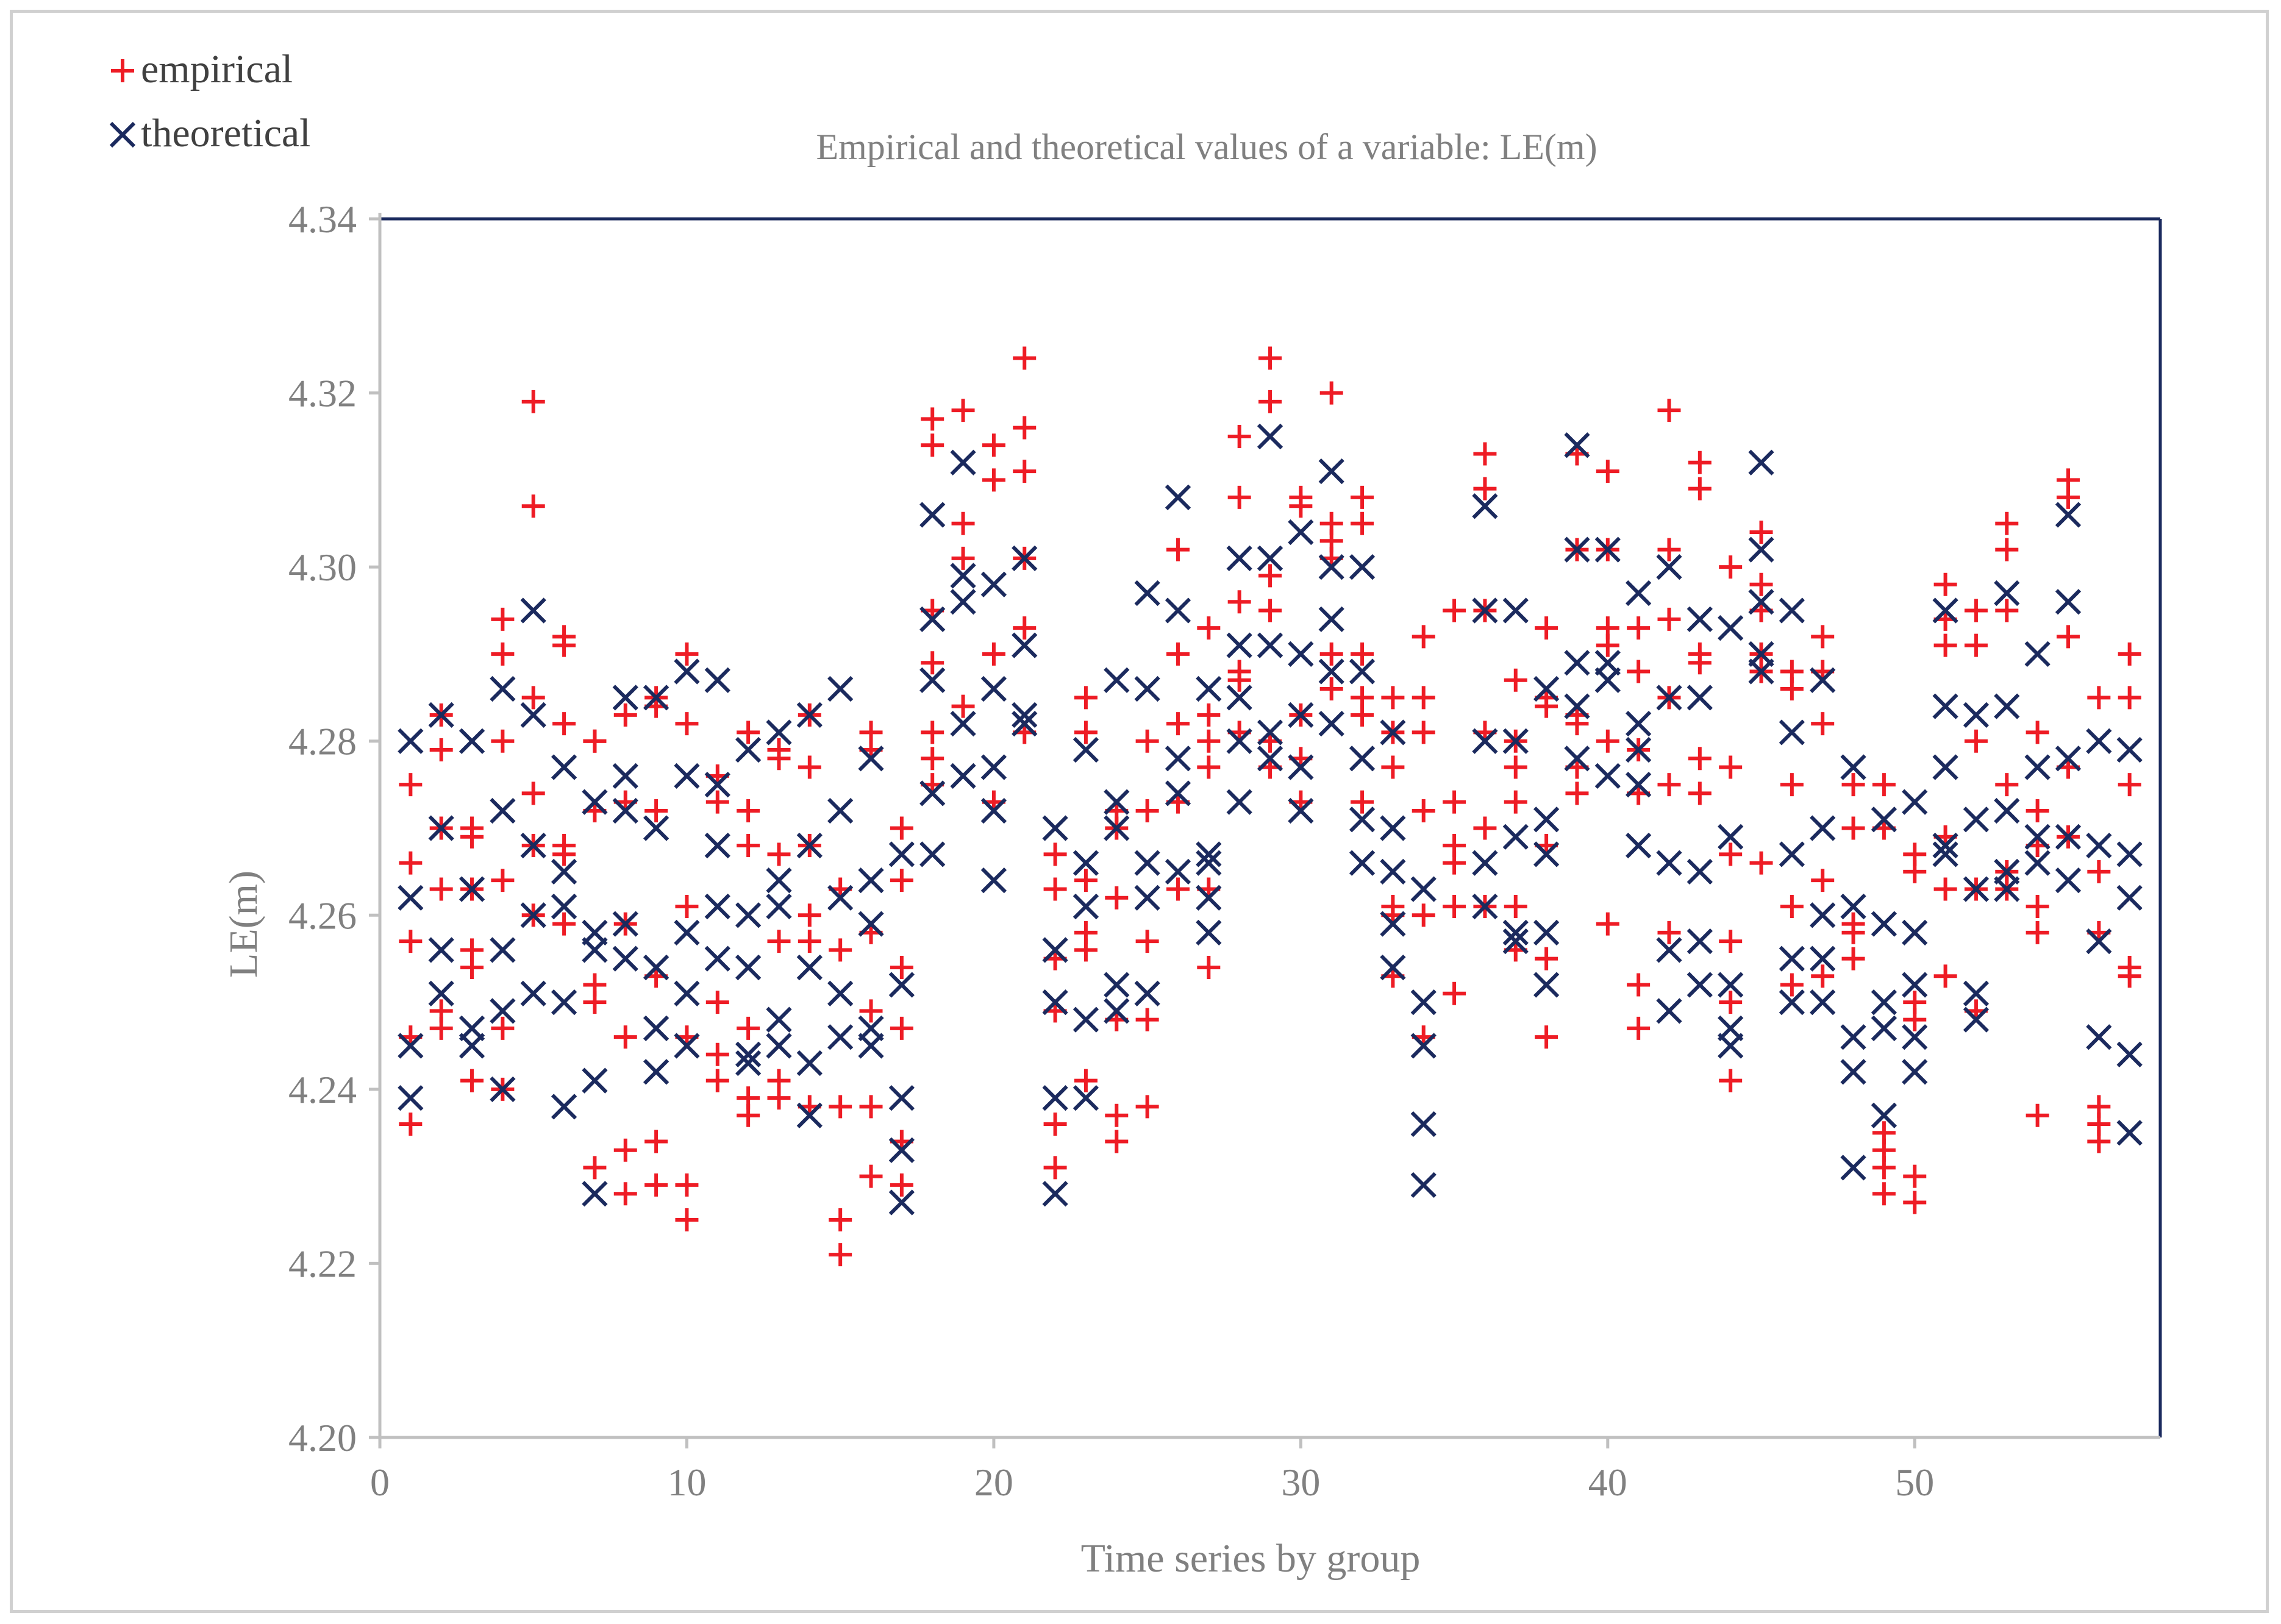 The width and height of the screenshot is (2281, 1624). What do you see at coordinates (122, 70) in the screenshot?
I see `legend-plus-mark` at bounding box center [122, 70].